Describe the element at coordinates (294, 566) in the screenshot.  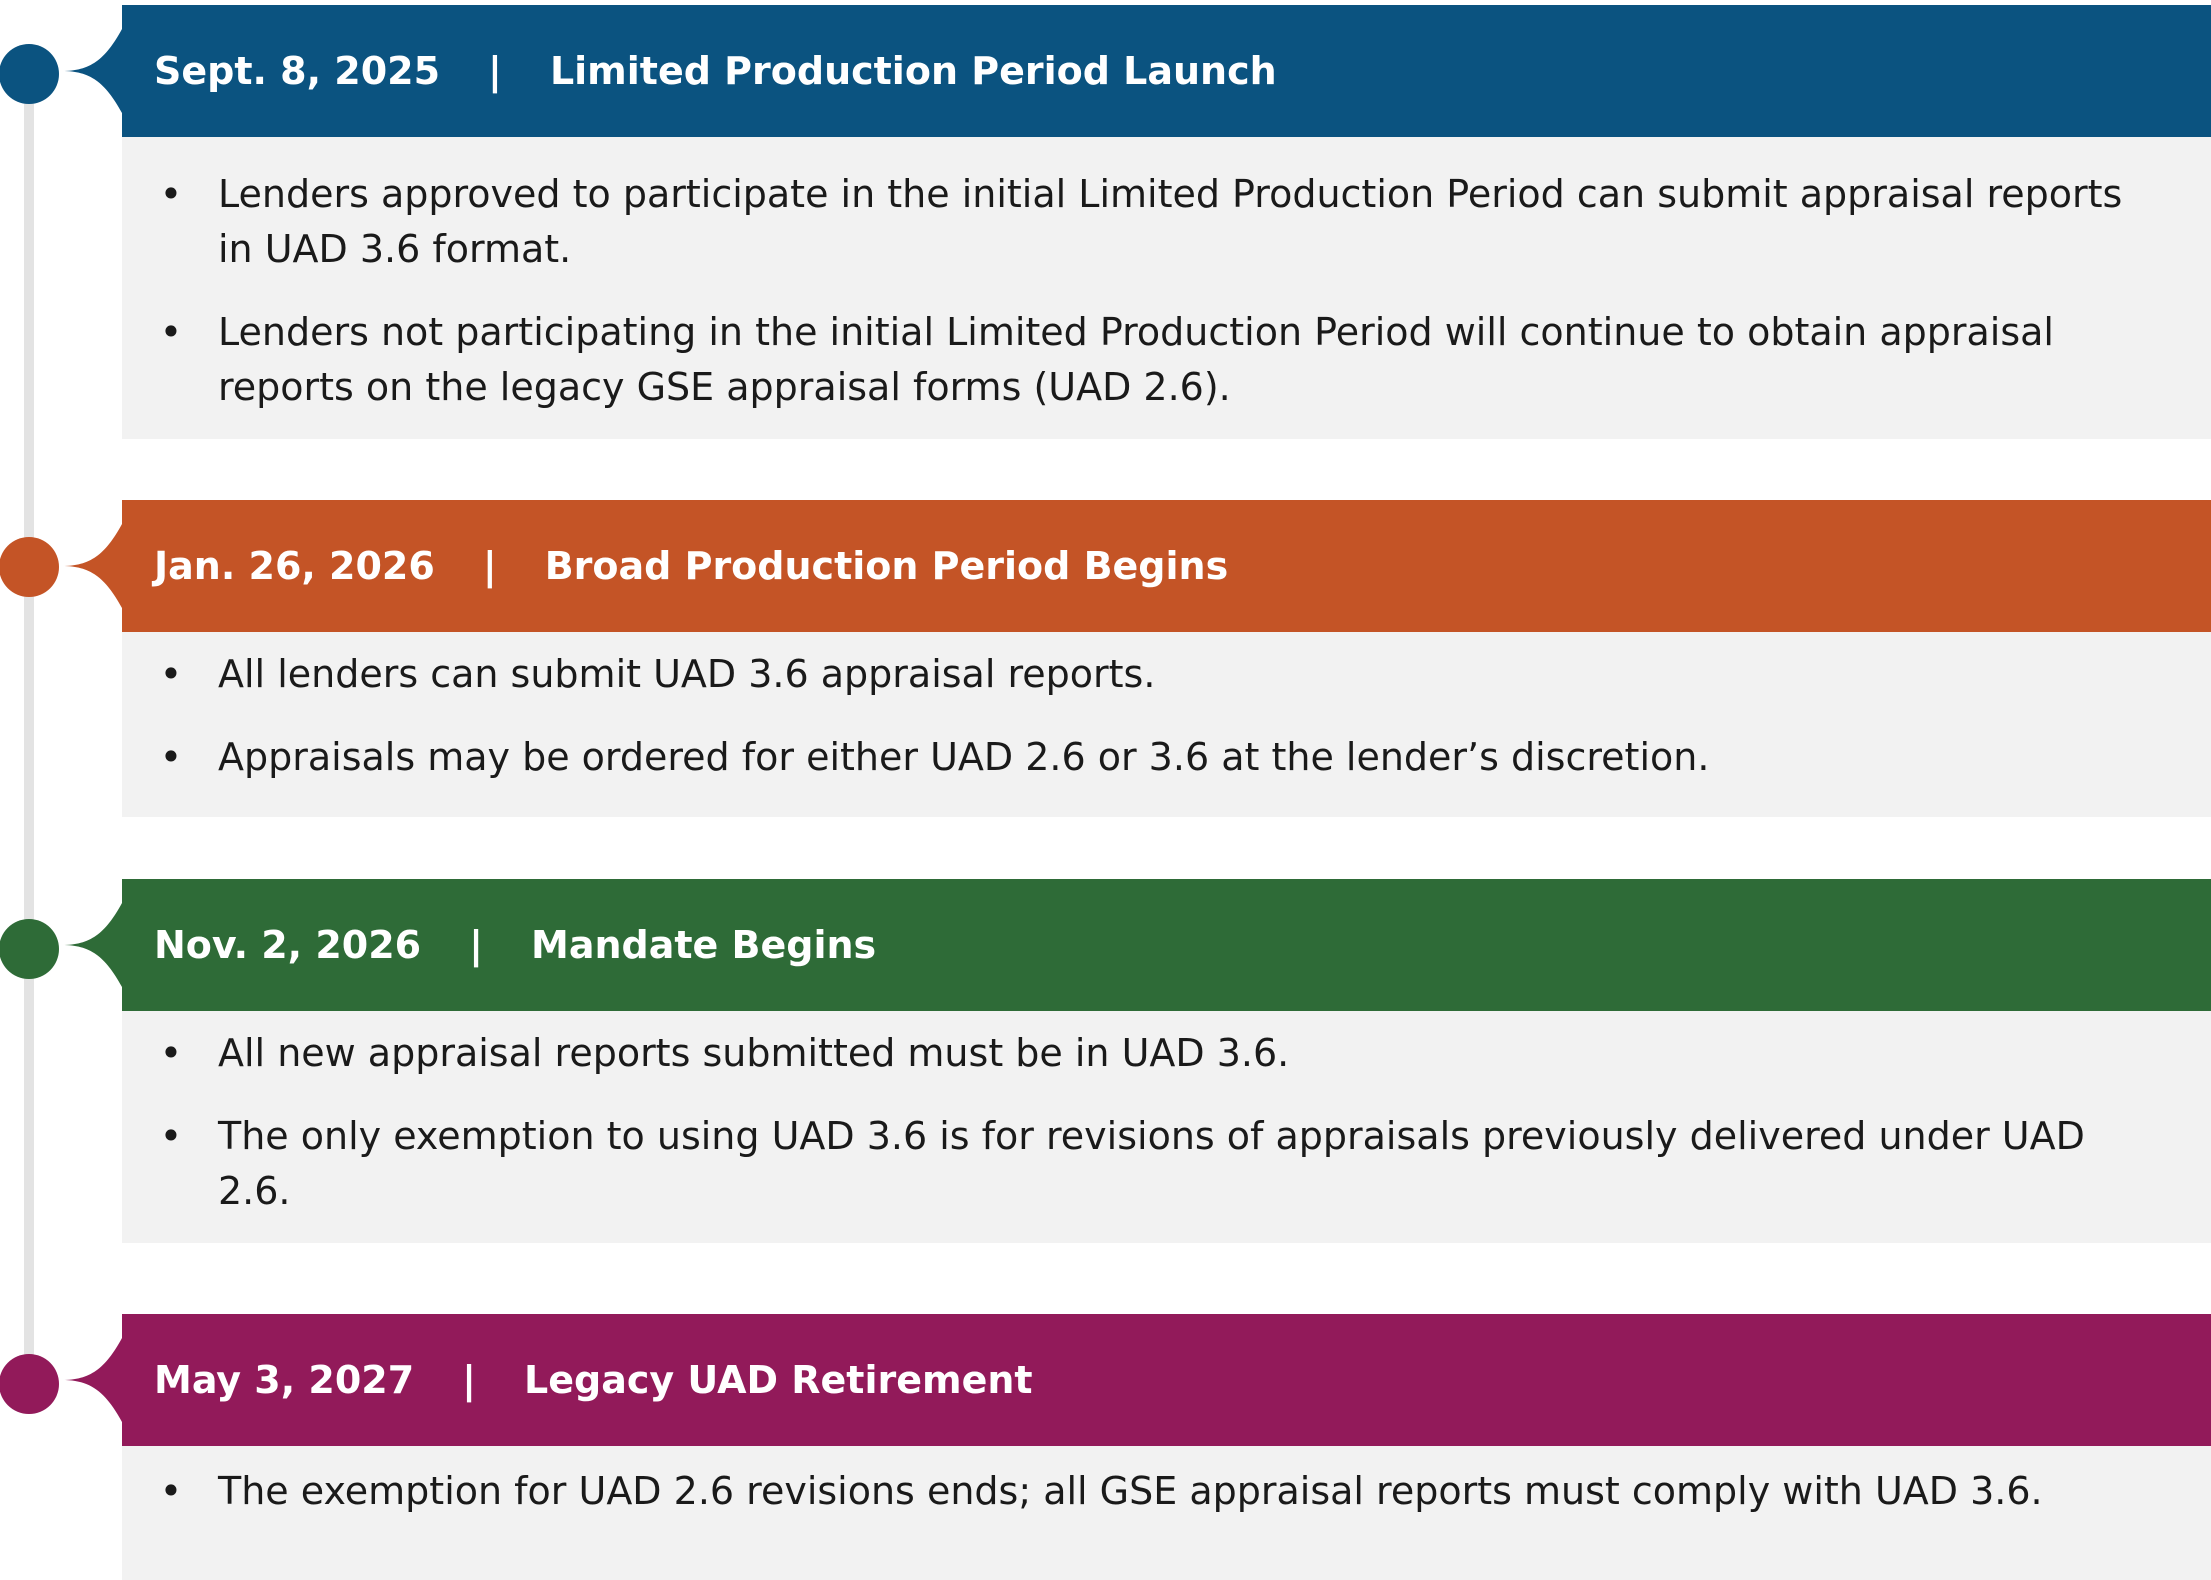
I see `milestone-date: Jan. 26, 2026` at that location.